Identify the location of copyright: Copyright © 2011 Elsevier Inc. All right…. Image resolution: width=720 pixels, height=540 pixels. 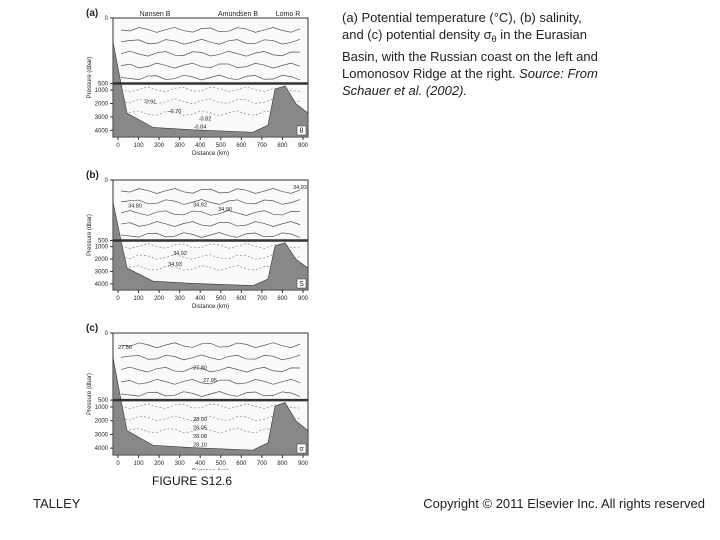
(564, 503).